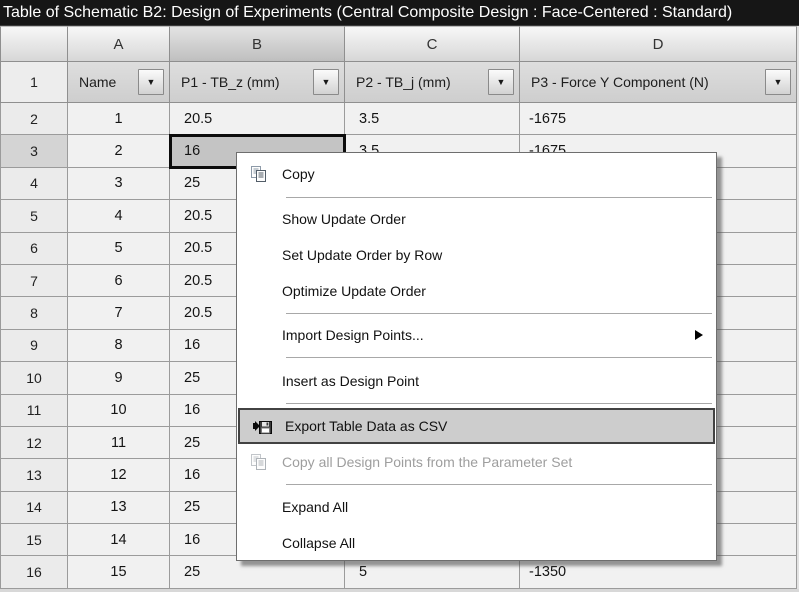 The height and width of the screenshot is (592, 799). I want to click on row-header-7: 7, so click(34, 281).